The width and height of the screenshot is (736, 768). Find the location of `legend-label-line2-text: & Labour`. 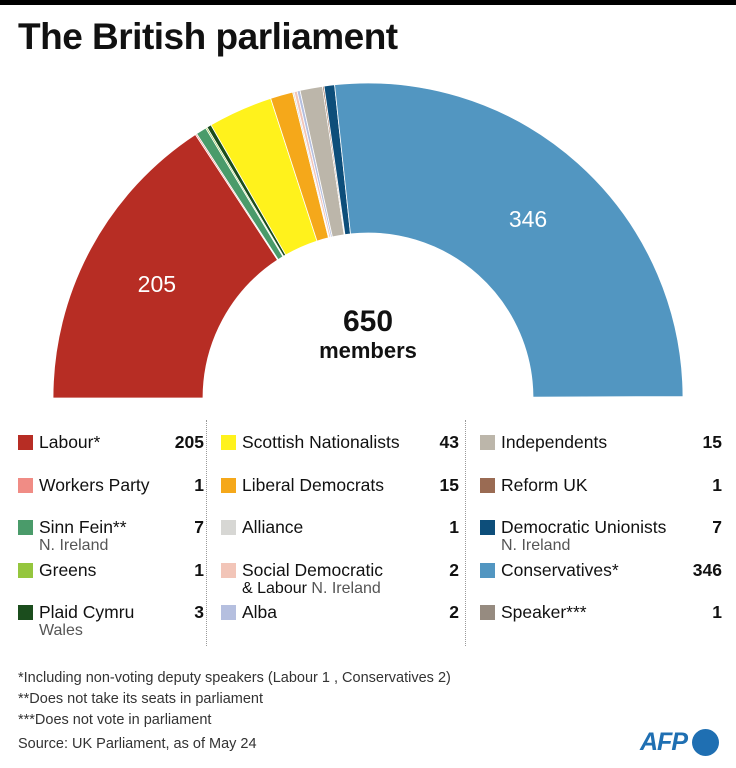

legend-label-line2-text: & Labour is located at coordinates (274, 588).